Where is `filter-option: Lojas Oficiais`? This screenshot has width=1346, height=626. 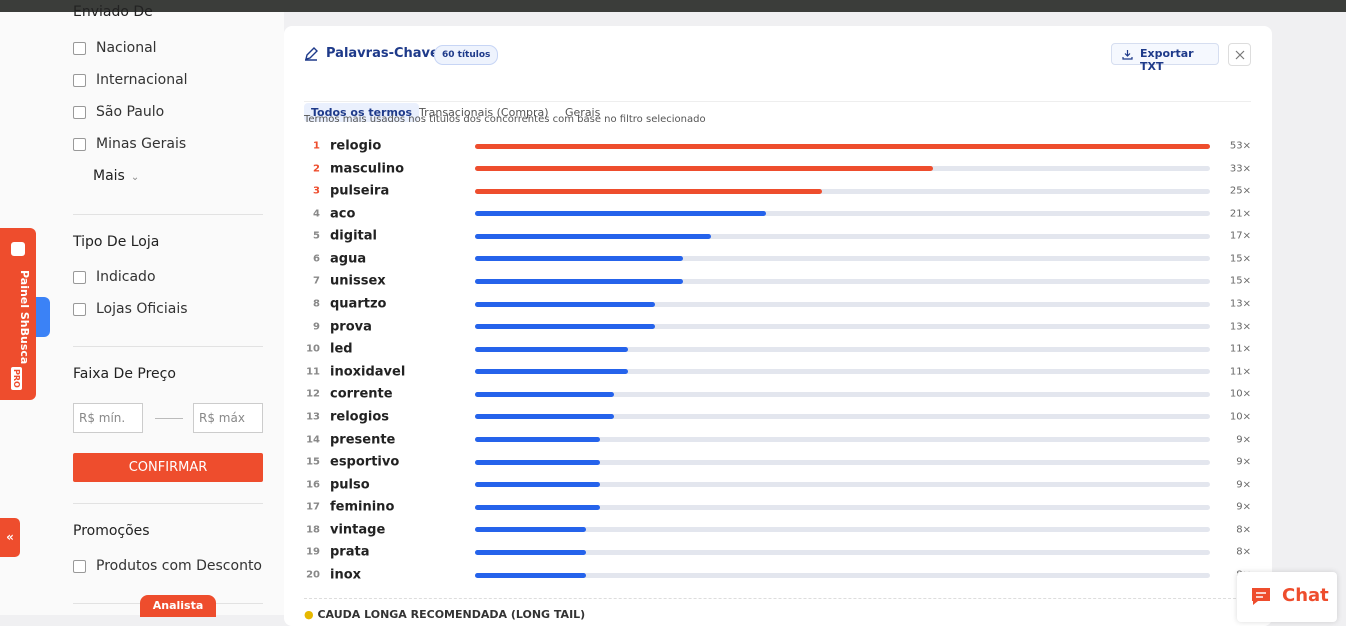 filter-option: Lojas Oficiais is located at coordinates (130, 309).